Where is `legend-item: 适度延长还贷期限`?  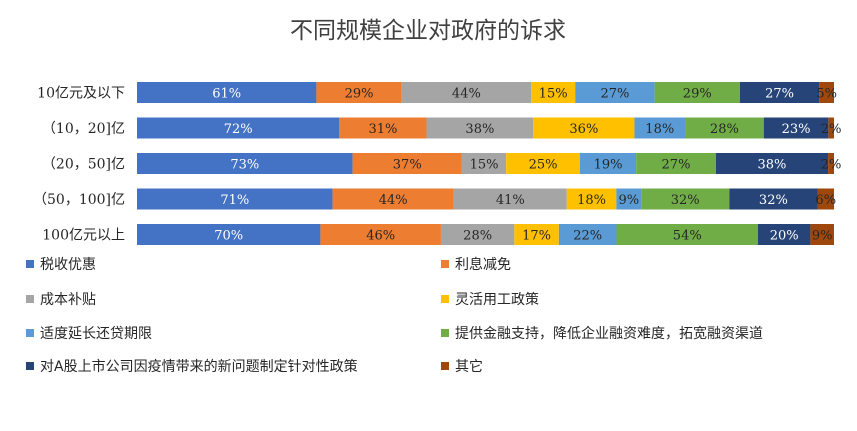
legend-item: 适度延长还贷期限 is located at coordinates (89, 334).